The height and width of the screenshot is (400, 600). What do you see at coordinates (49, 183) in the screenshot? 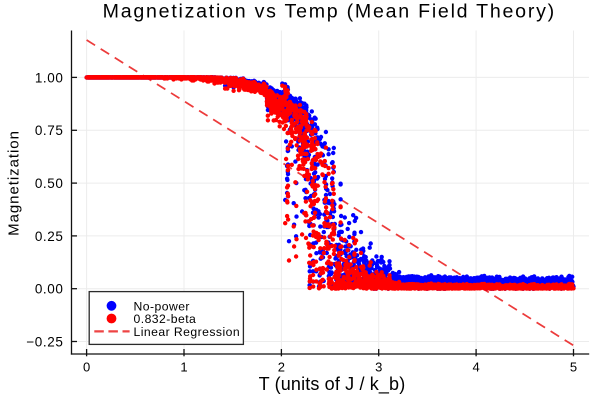
I see `svg-text: 0.50` at bounding box center [49, 183].